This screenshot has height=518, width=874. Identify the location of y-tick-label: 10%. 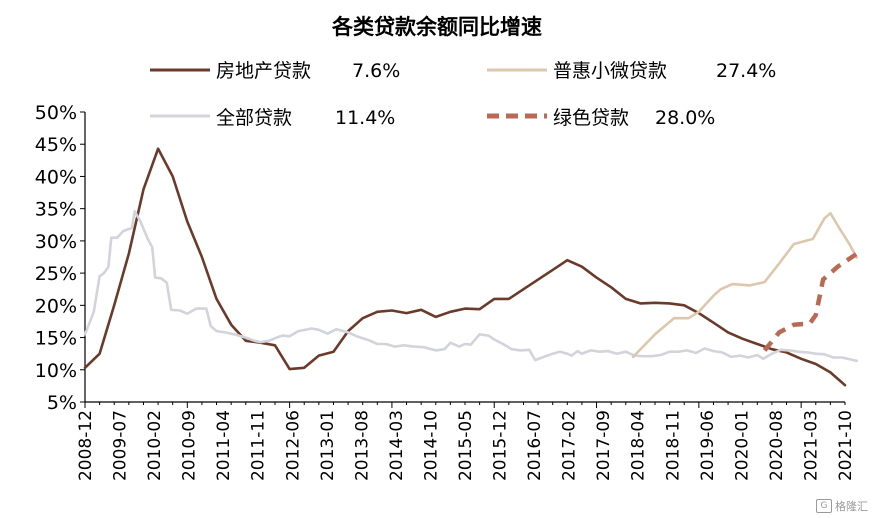
(56, 371).